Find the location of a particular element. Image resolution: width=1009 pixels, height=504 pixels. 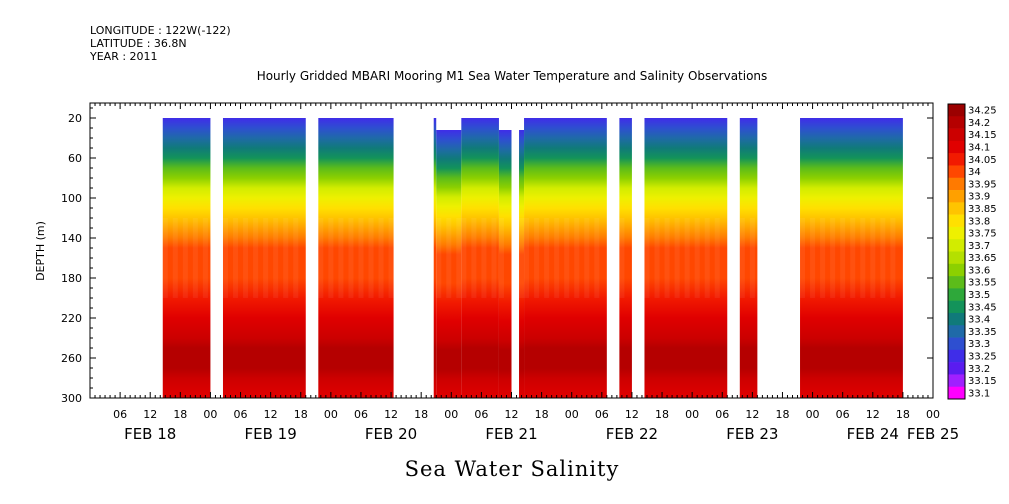

longitude-label: LONGITUDE : 122W(-122) is located at coordinates (160, 30).